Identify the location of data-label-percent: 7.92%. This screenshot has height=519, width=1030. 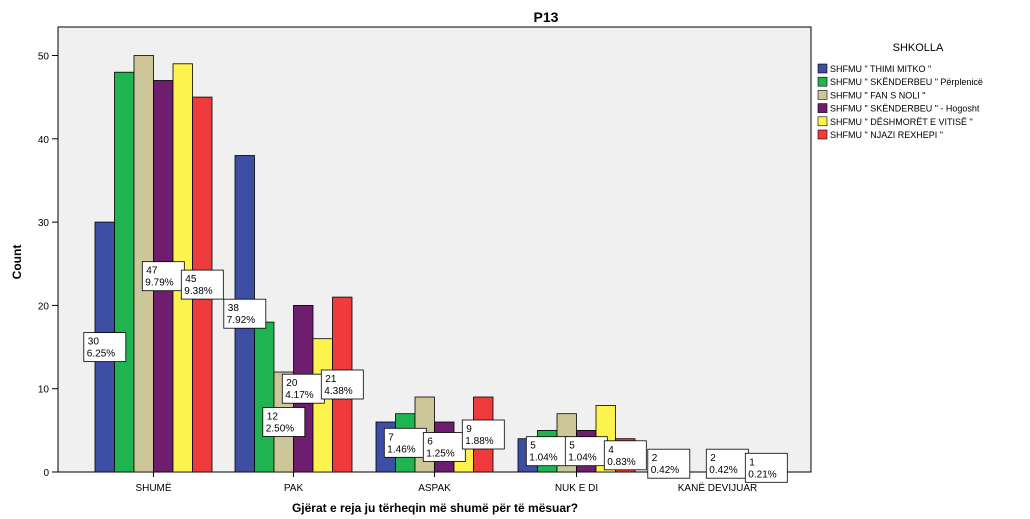
(241, 320).